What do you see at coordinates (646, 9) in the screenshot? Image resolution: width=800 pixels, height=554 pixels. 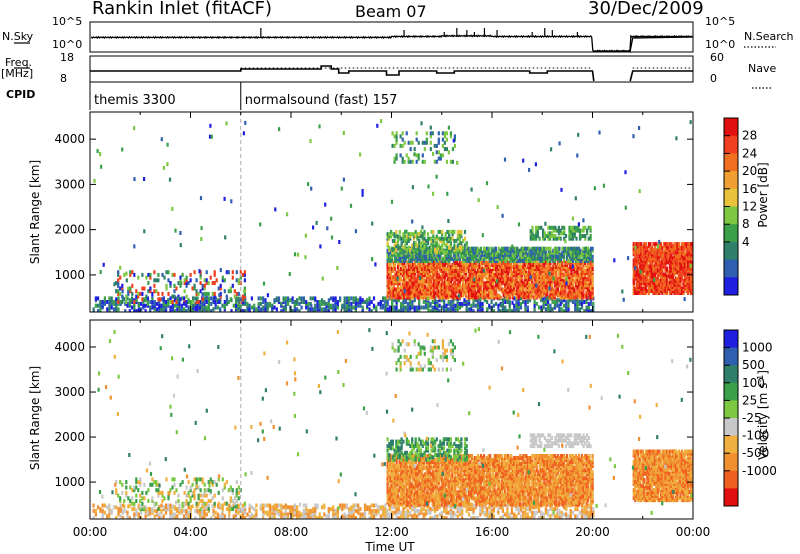 I see `date-title: 30/Dec/2009` at bounding box center [646, 9].